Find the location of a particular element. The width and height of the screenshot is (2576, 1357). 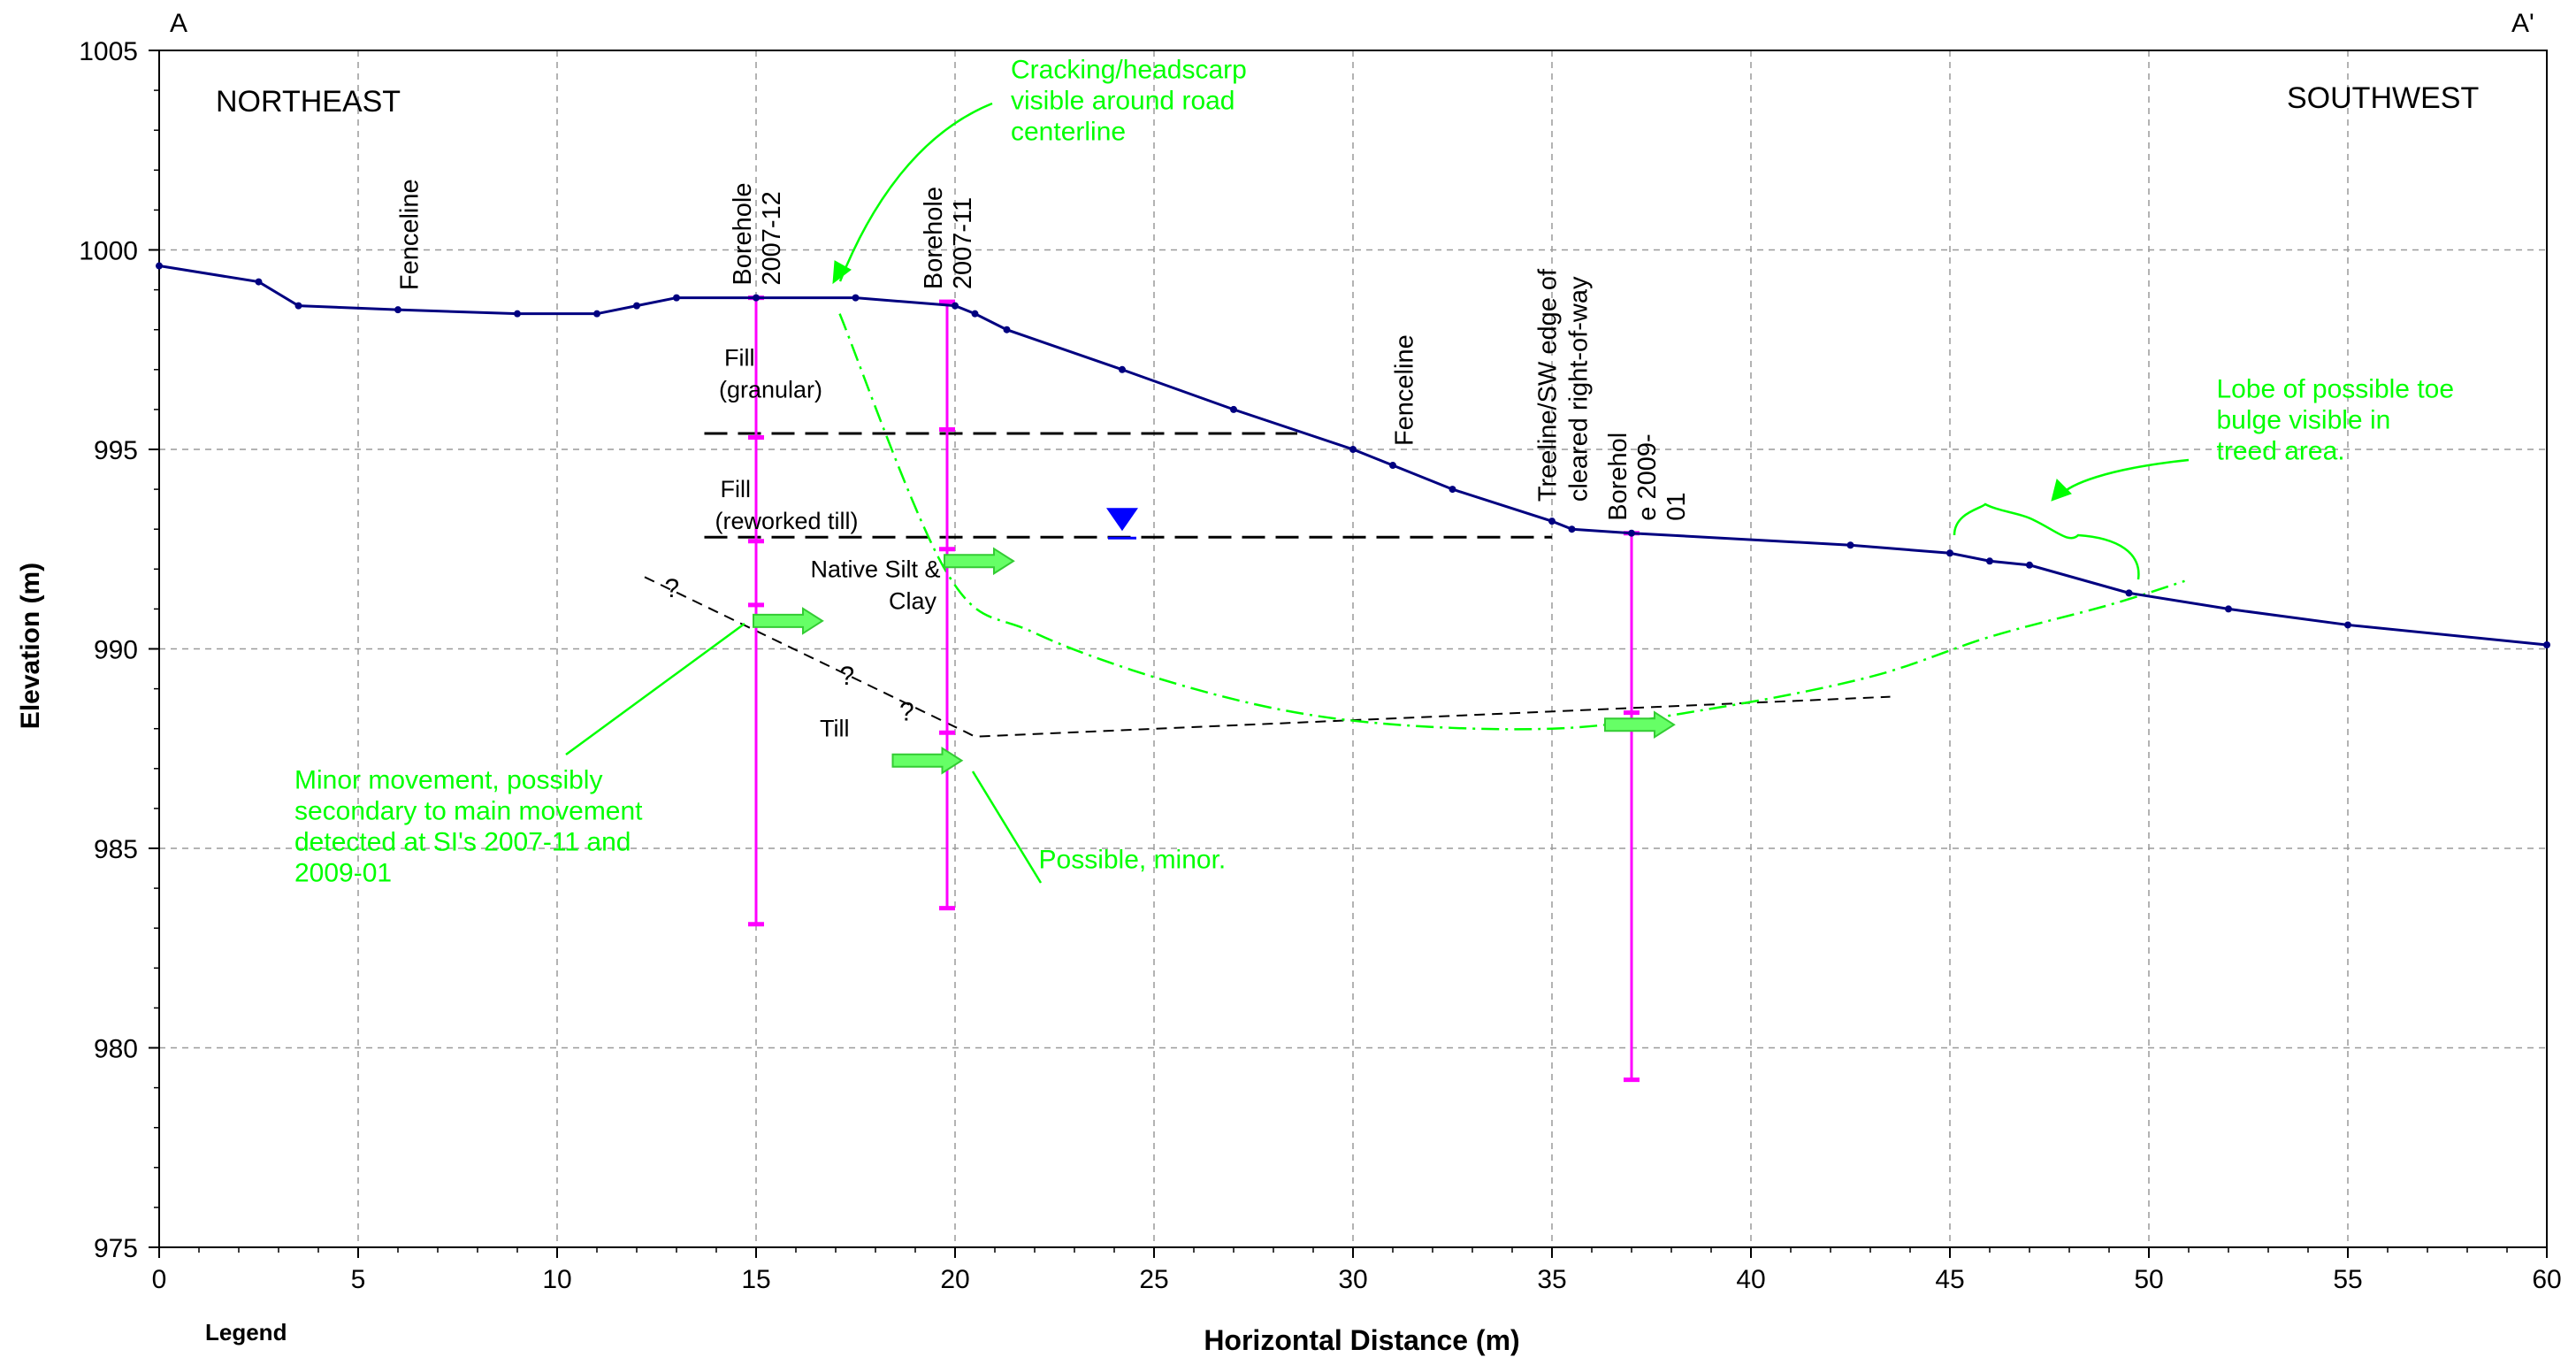

minor-movement-leader is located at coordinates (655, 689).